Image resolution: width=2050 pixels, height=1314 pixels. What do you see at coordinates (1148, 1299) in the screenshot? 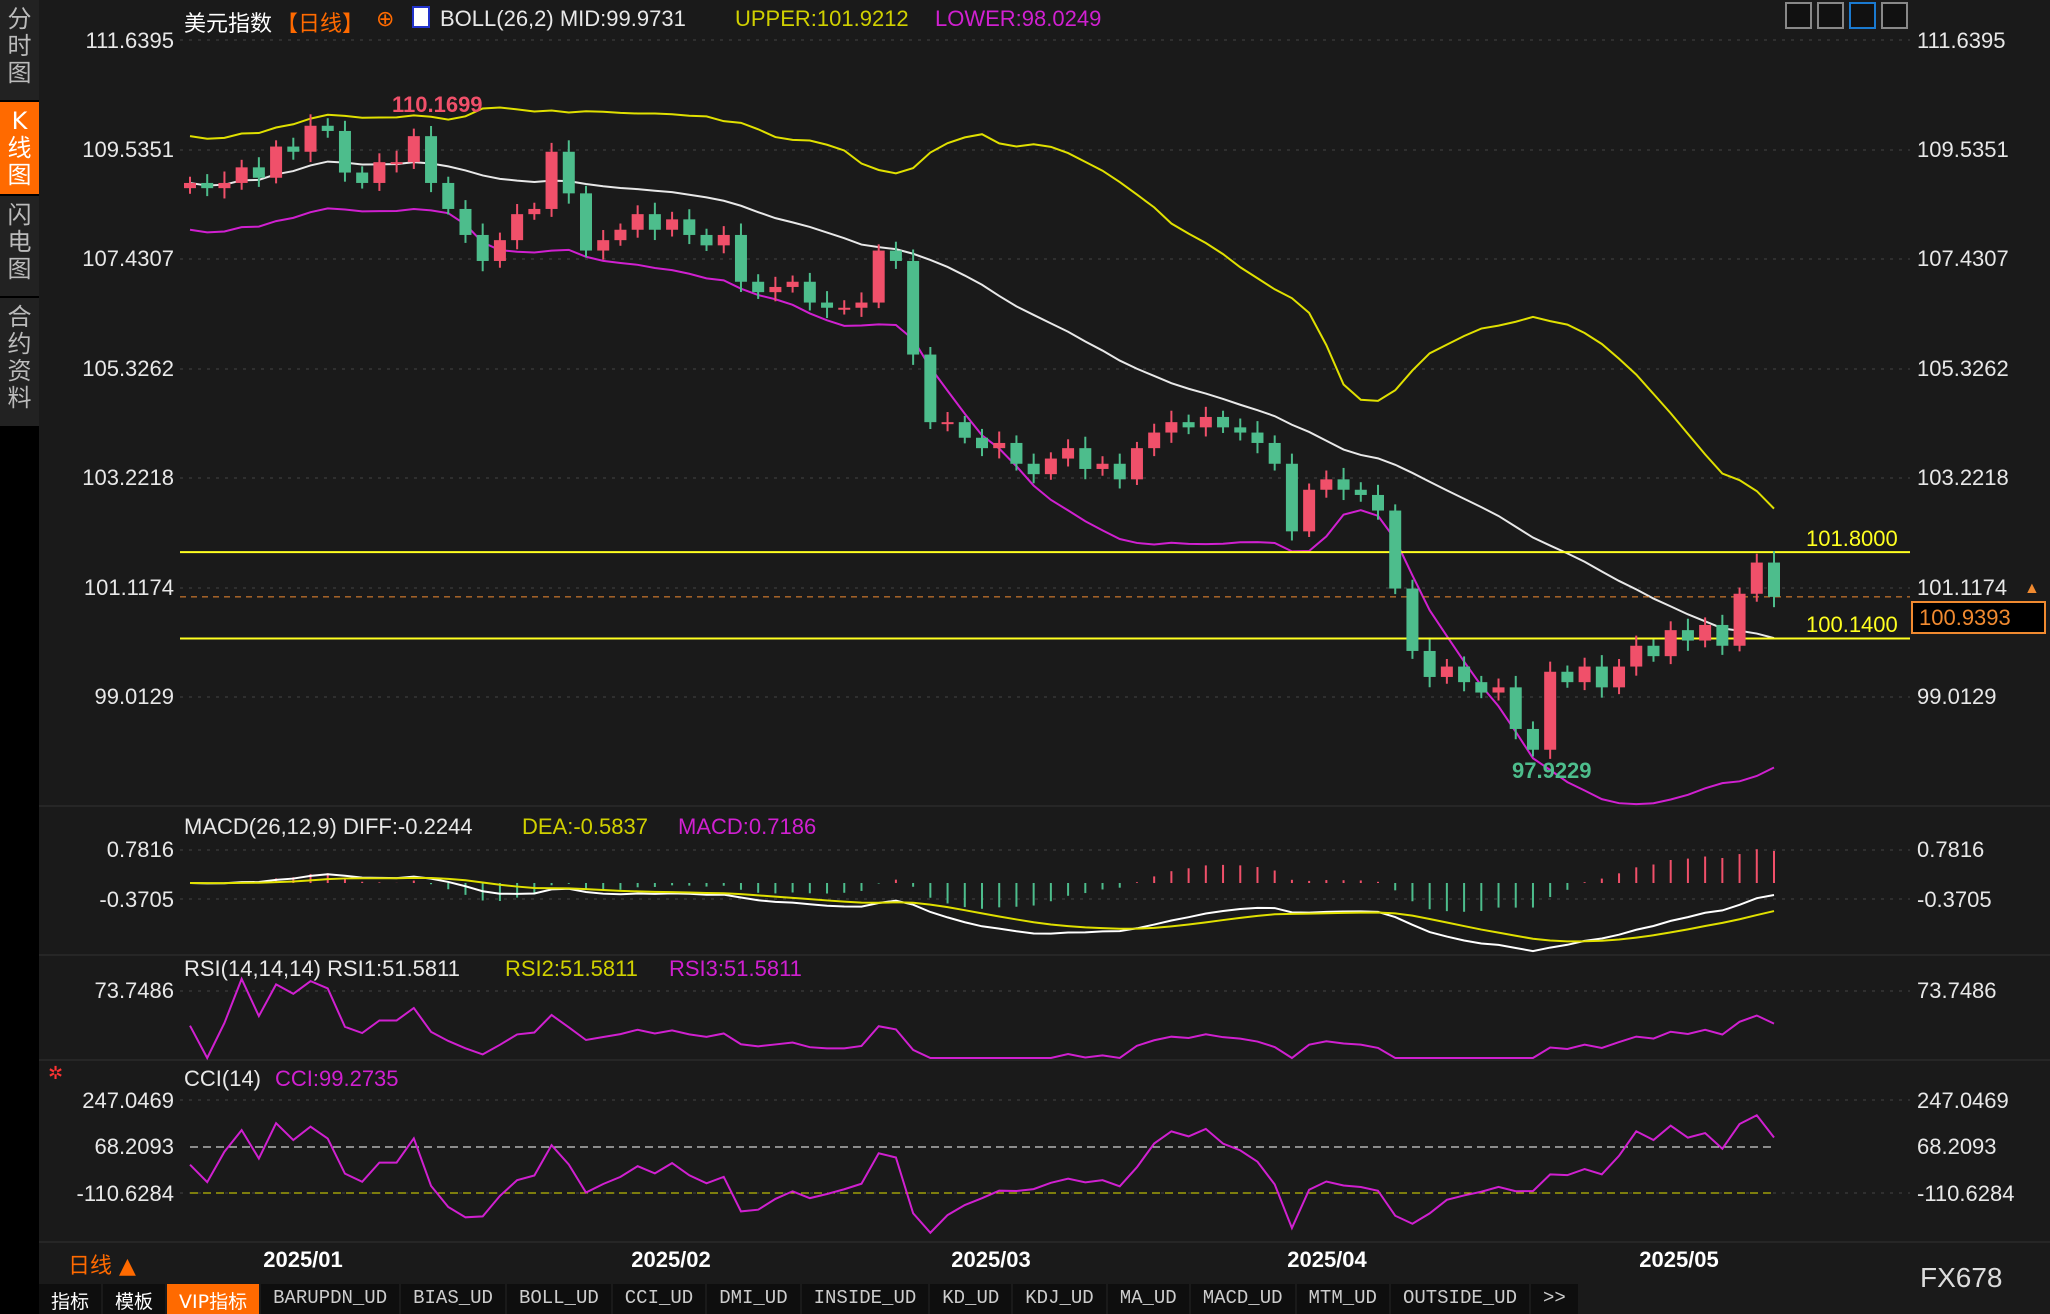
I see `tab-ma: MA_UD` at bounding box center [1148, 1299].